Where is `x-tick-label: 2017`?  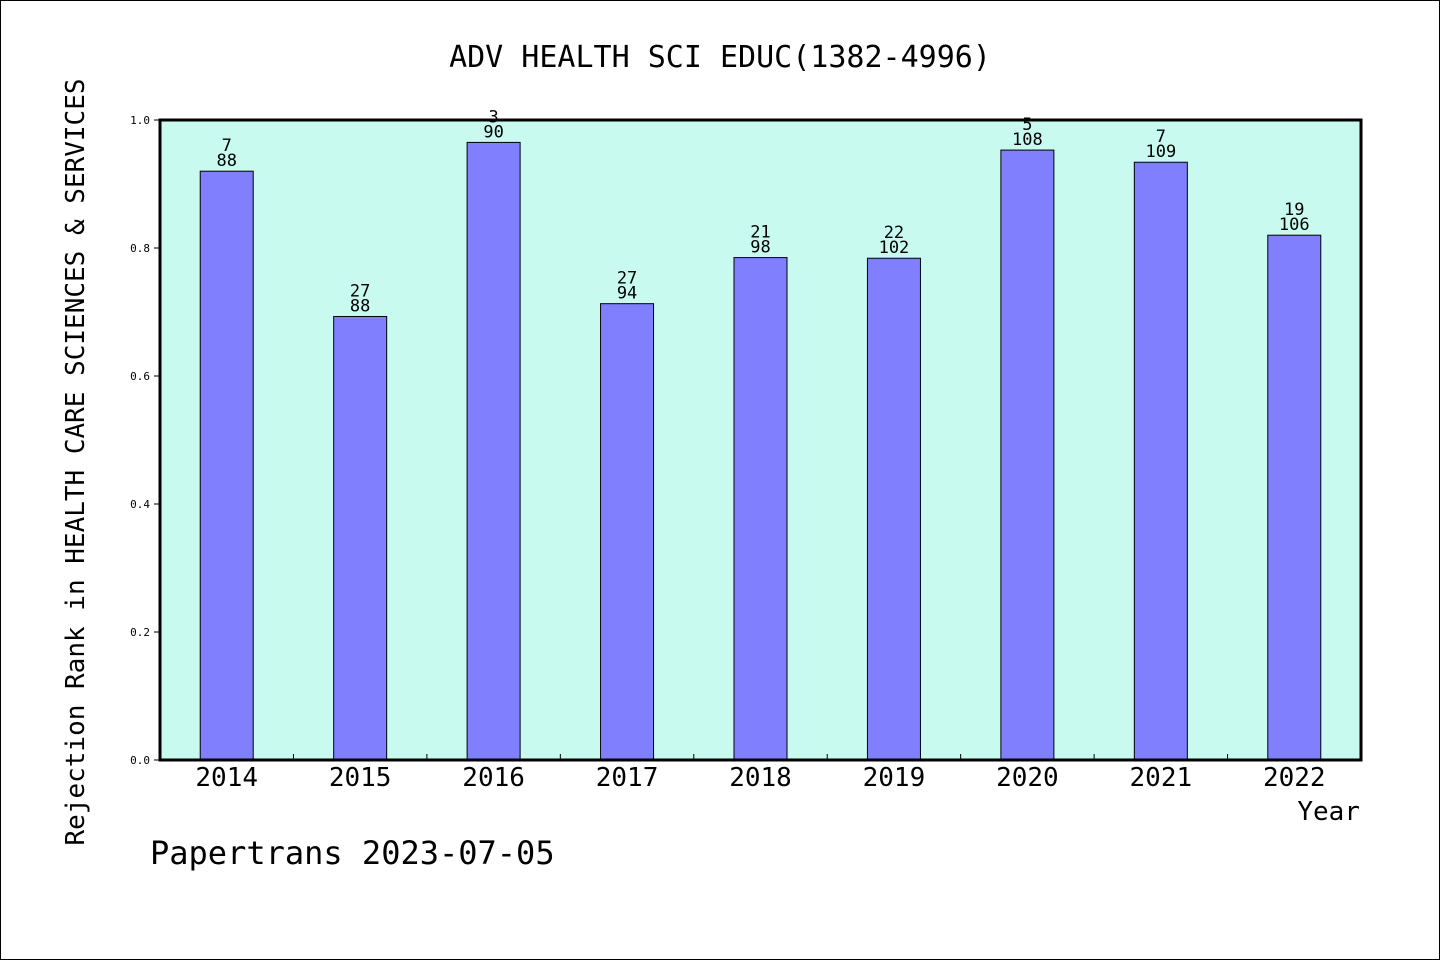
x-tick-label: 2017 is located at coordinates (627, 778).